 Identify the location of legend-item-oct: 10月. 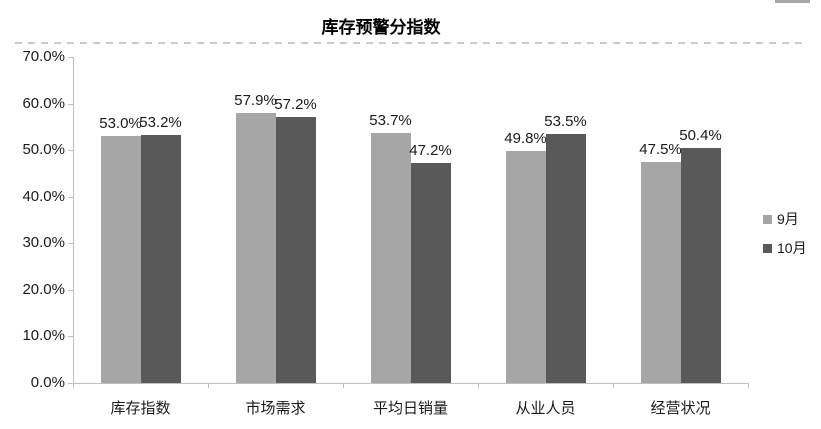
(785, 248).